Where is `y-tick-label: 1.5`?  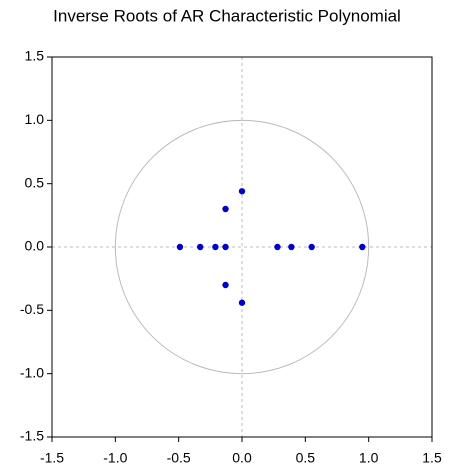 y-tick-label: 1.5 is located at coordinates (35, 56).